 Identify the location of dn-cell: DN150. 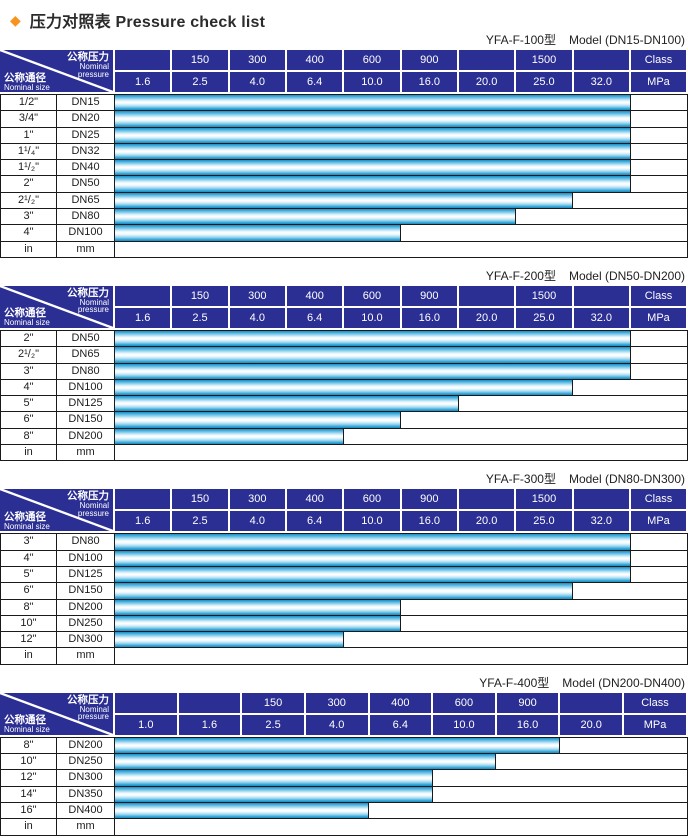
(86, 420).